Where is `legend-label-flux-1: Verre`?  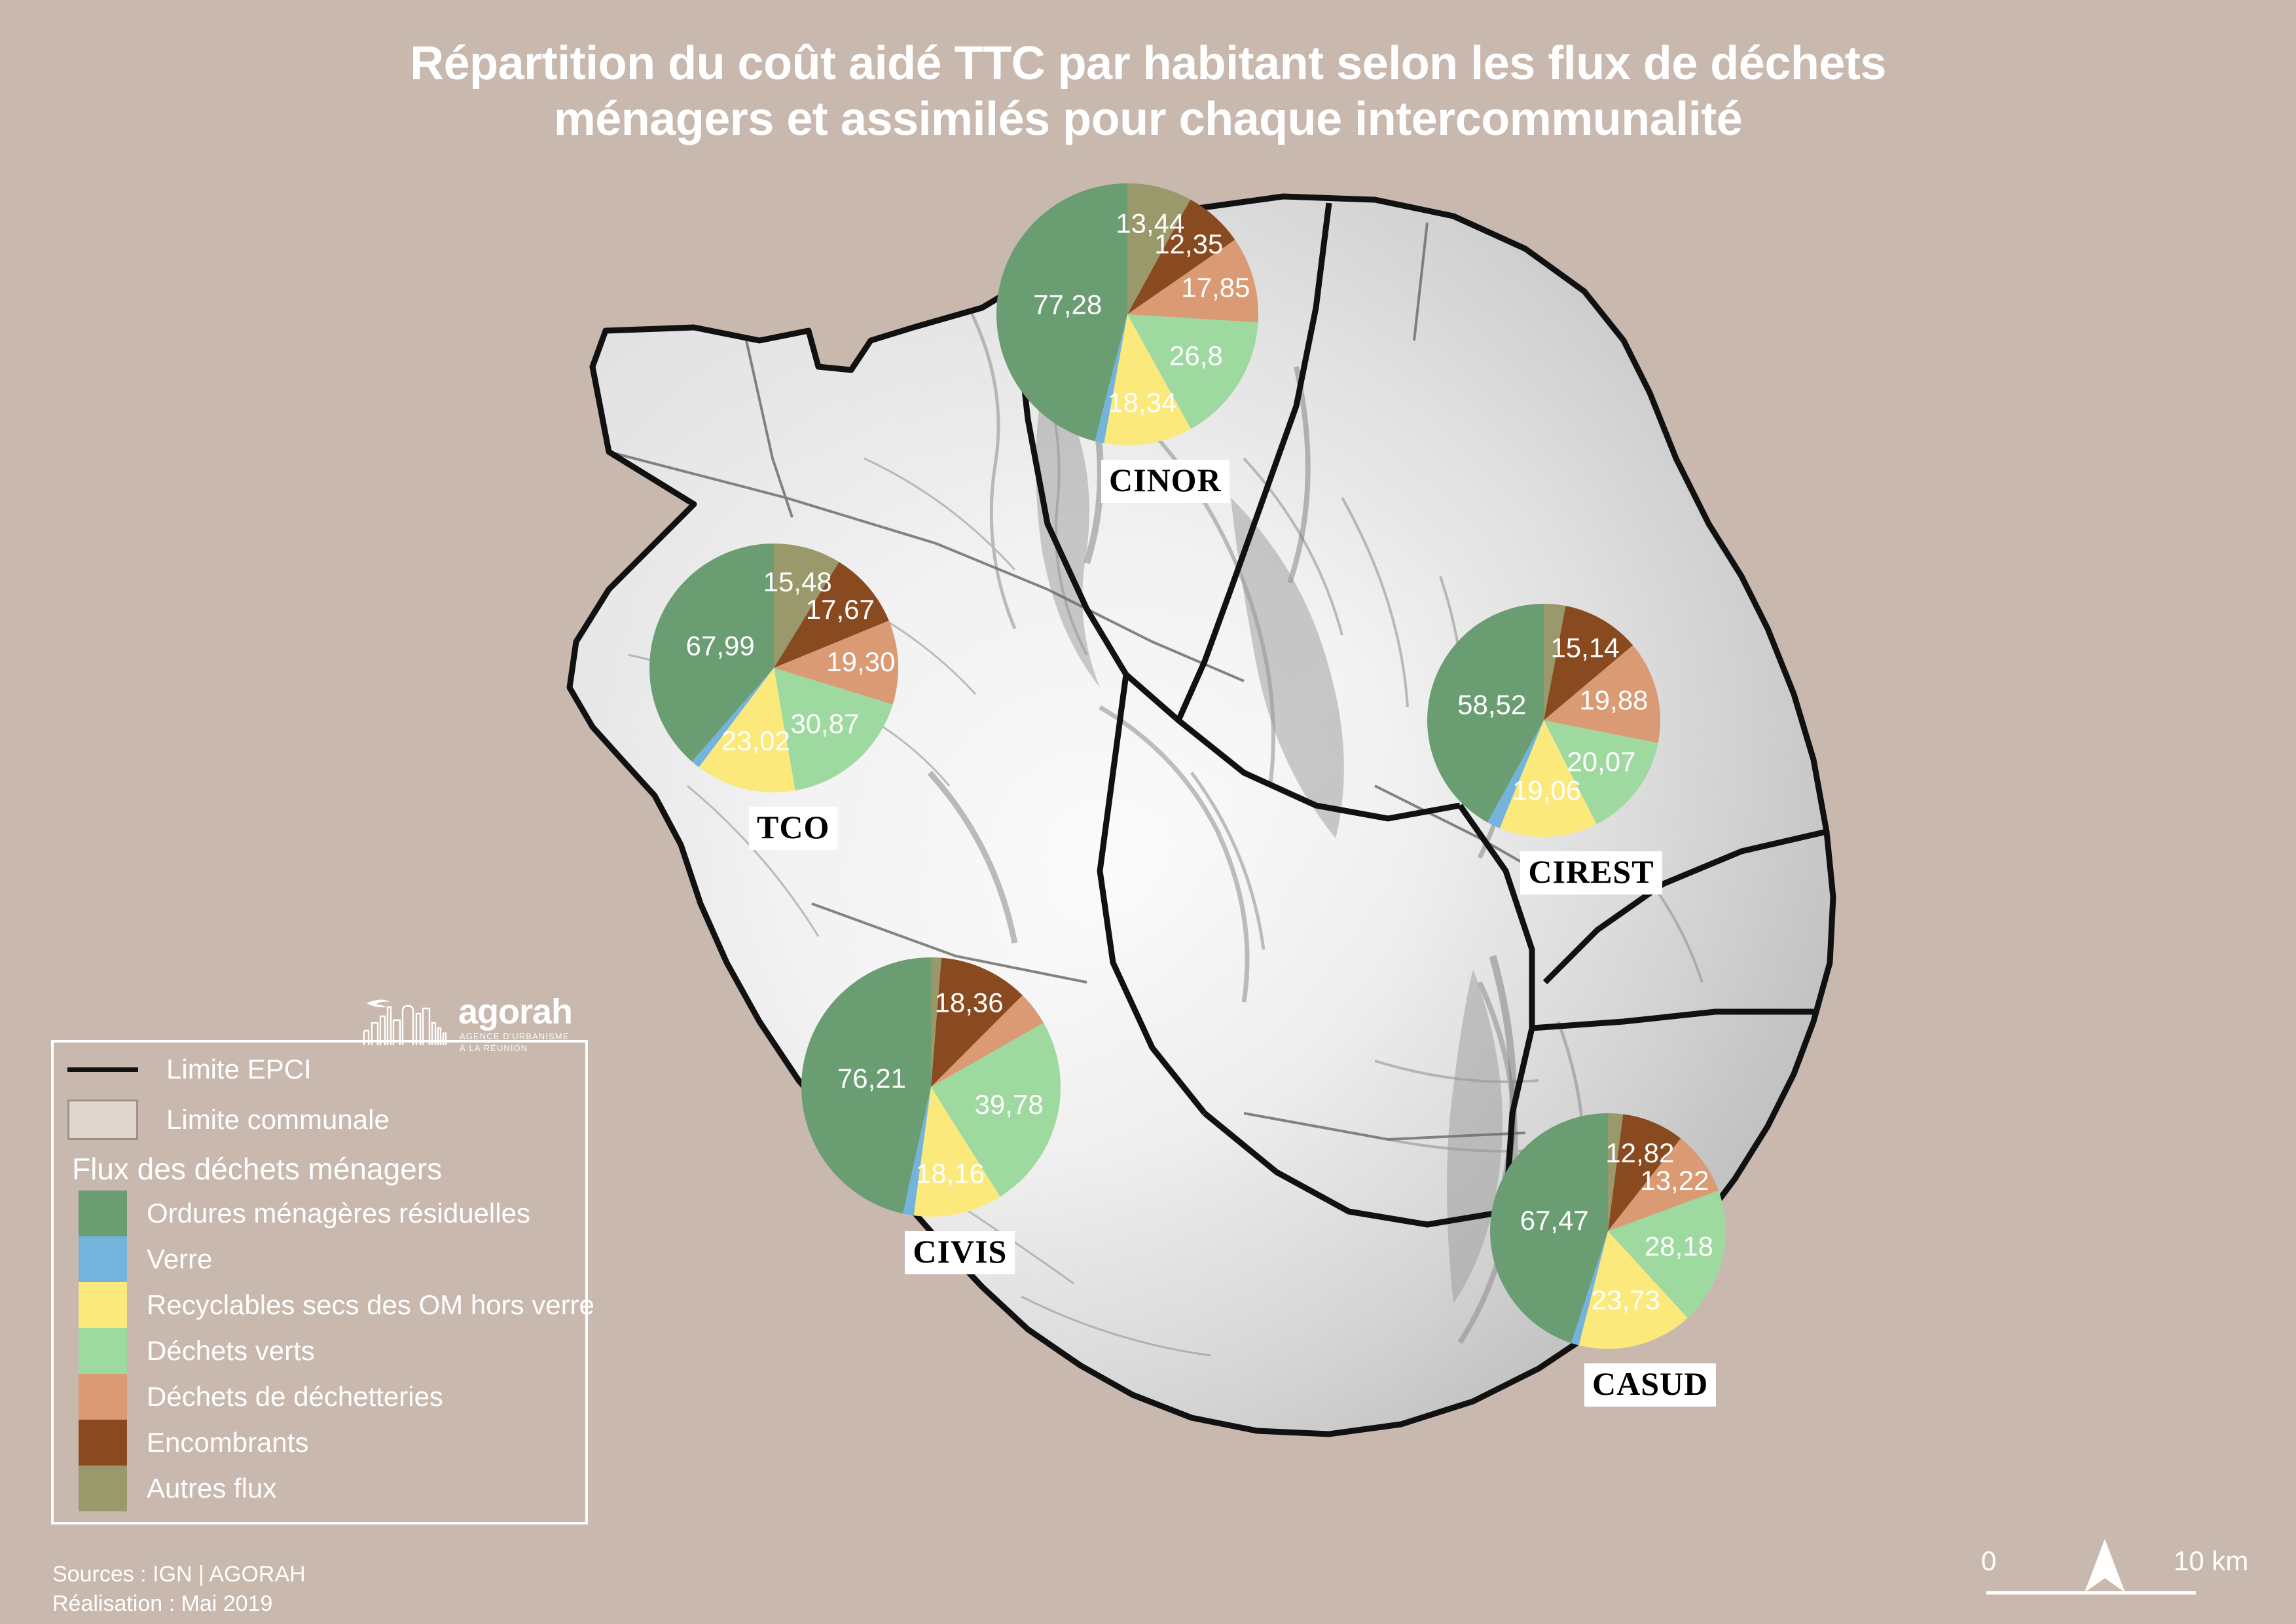
legend-label-flux-1: Verre is located at coordinates (180, 1259).